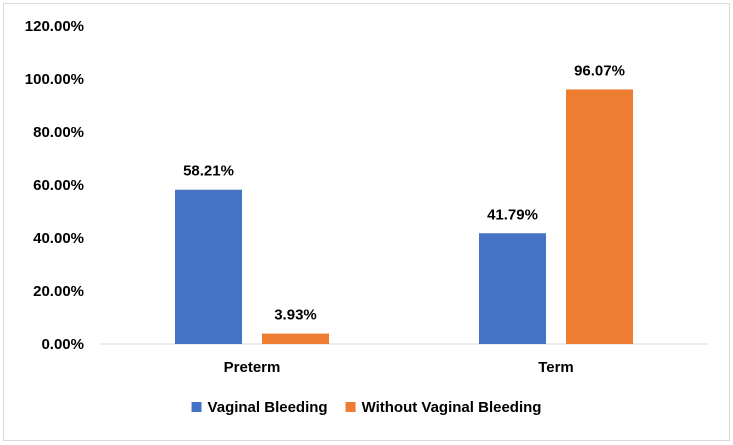  I want to click on x-tick-label: Term, so click(556, 367).